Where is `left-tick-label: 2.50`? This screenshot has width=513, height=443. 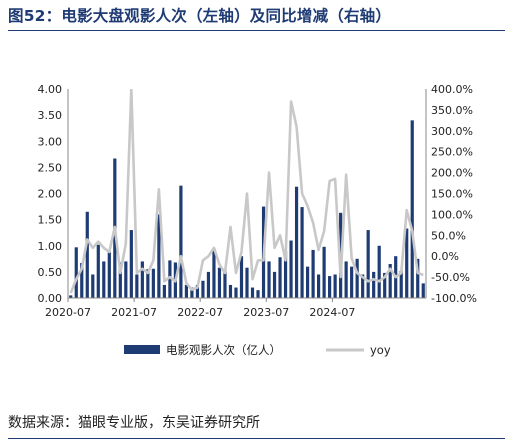 left-tick-label: 2.50 is located at coordinates (50, 167).